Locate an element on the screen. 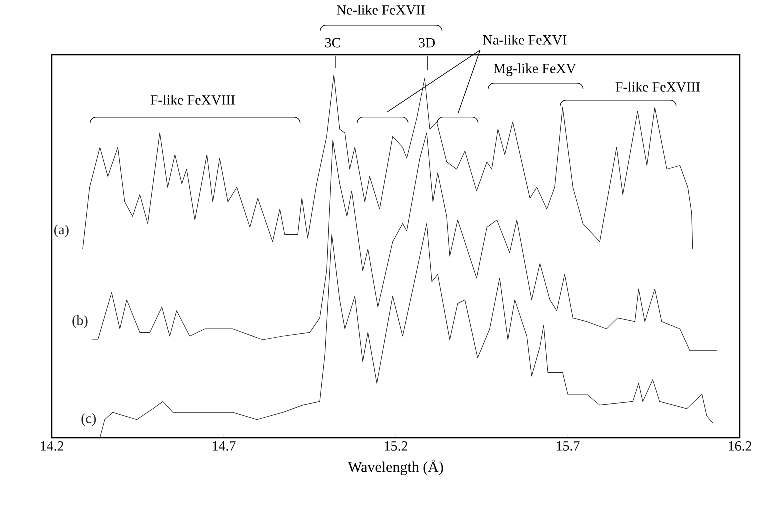 This screenshot has width=759, height=507. text: Ne-like FeXVII is located at coordinates (381, 10).